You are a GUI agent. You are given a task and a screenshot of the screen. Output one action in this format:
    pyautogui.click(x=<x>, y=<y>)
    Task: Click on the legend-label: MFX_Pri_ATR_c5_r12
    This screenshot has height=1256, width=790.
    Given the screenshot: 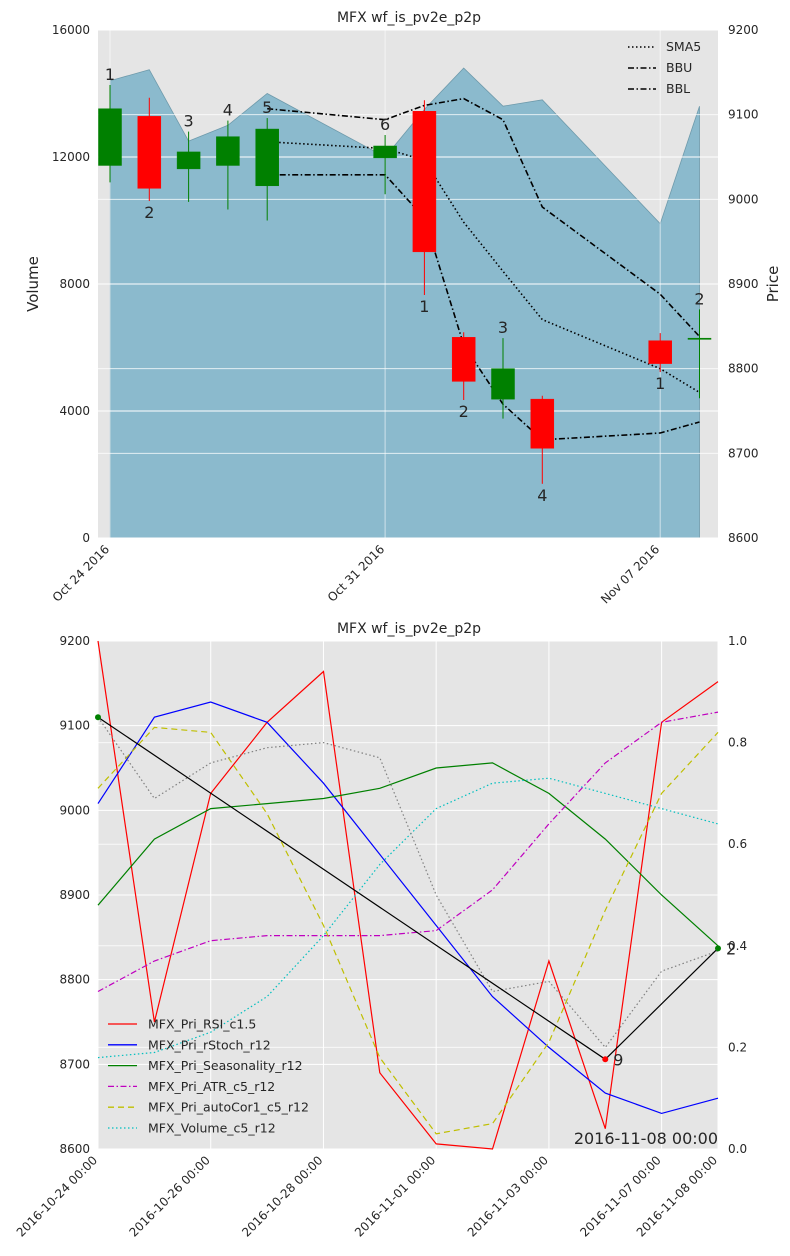 What is the action you would take?
    pyautogui.click(x=211, y=1086)
    